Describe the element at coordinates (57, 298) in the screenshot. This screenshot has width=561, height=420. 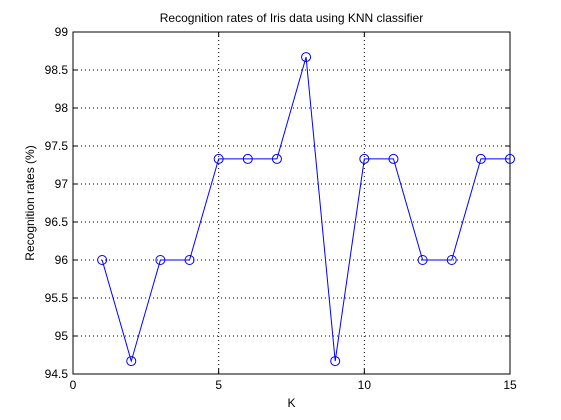
I see `y-tick-label: 95.5` at that location.